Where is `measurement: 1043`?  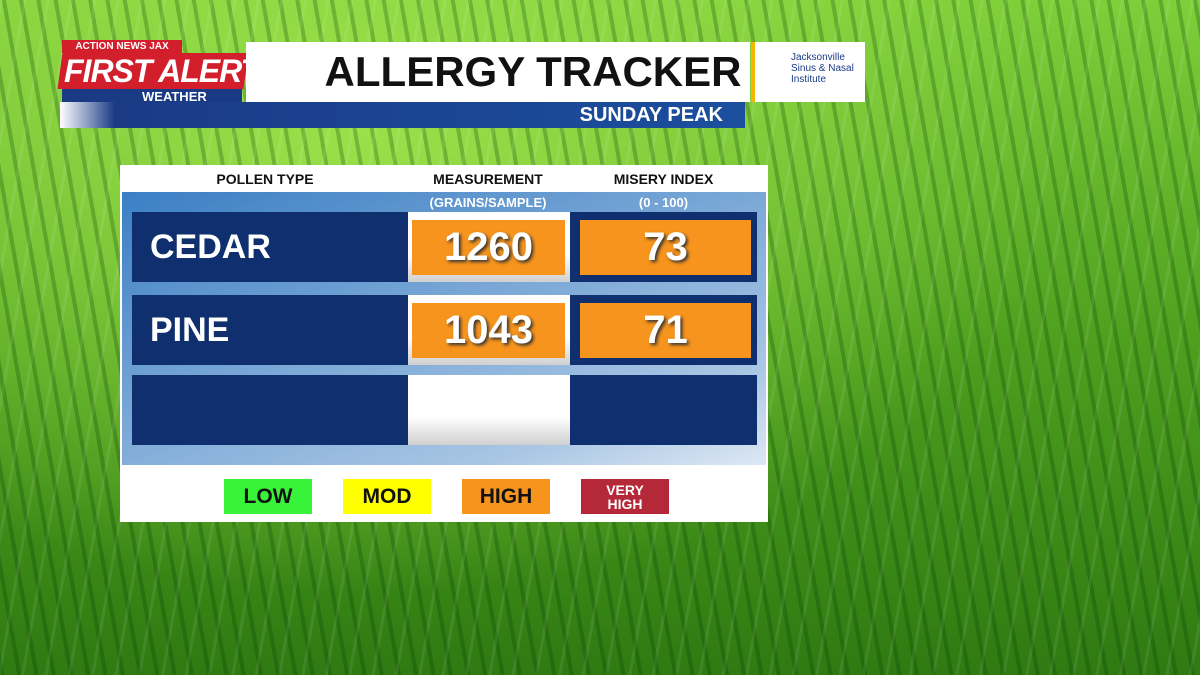
measurement: 1043 is located at coordinates (488, 330).